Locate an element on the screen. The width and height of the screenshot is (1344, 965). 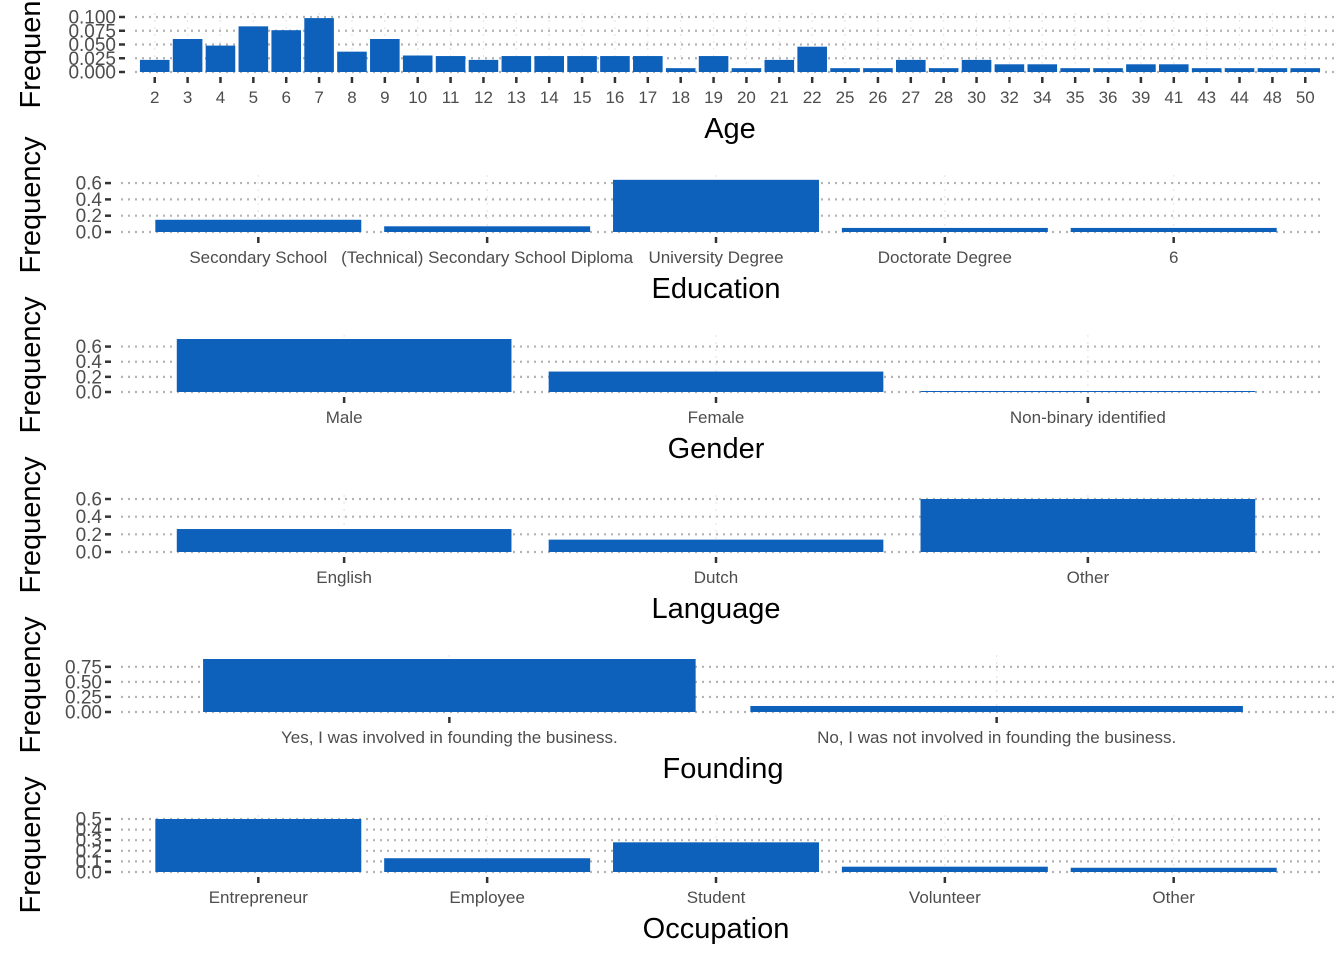
x-tick-label: Dutch is located at coordinates (716, 577).